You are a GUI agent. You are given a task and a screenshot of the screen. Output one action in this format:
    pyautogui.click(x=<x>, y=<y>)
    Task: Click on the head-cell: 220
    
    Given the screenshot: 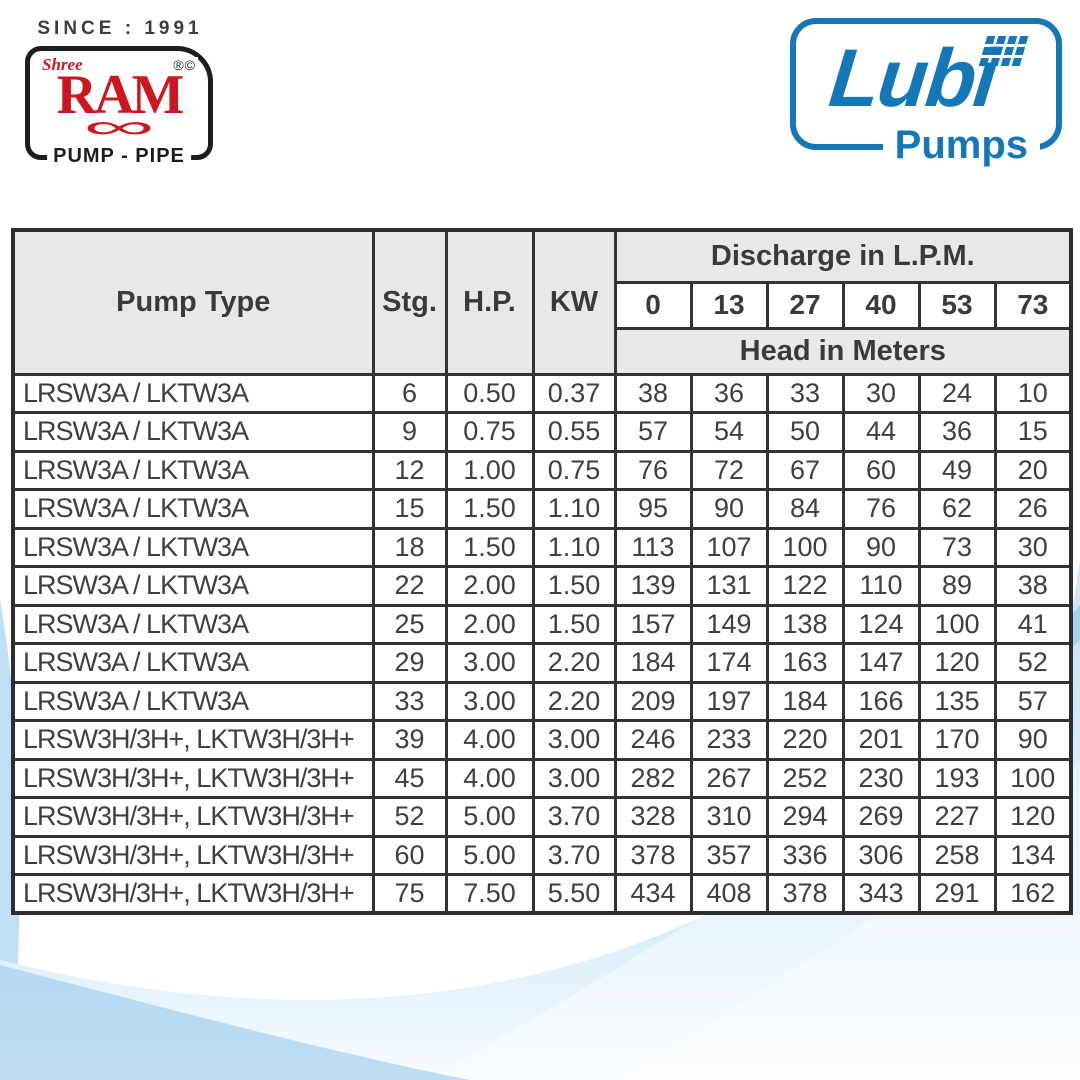 What is the action you would take?
    pyautogui.click(x=805, y=740)
    